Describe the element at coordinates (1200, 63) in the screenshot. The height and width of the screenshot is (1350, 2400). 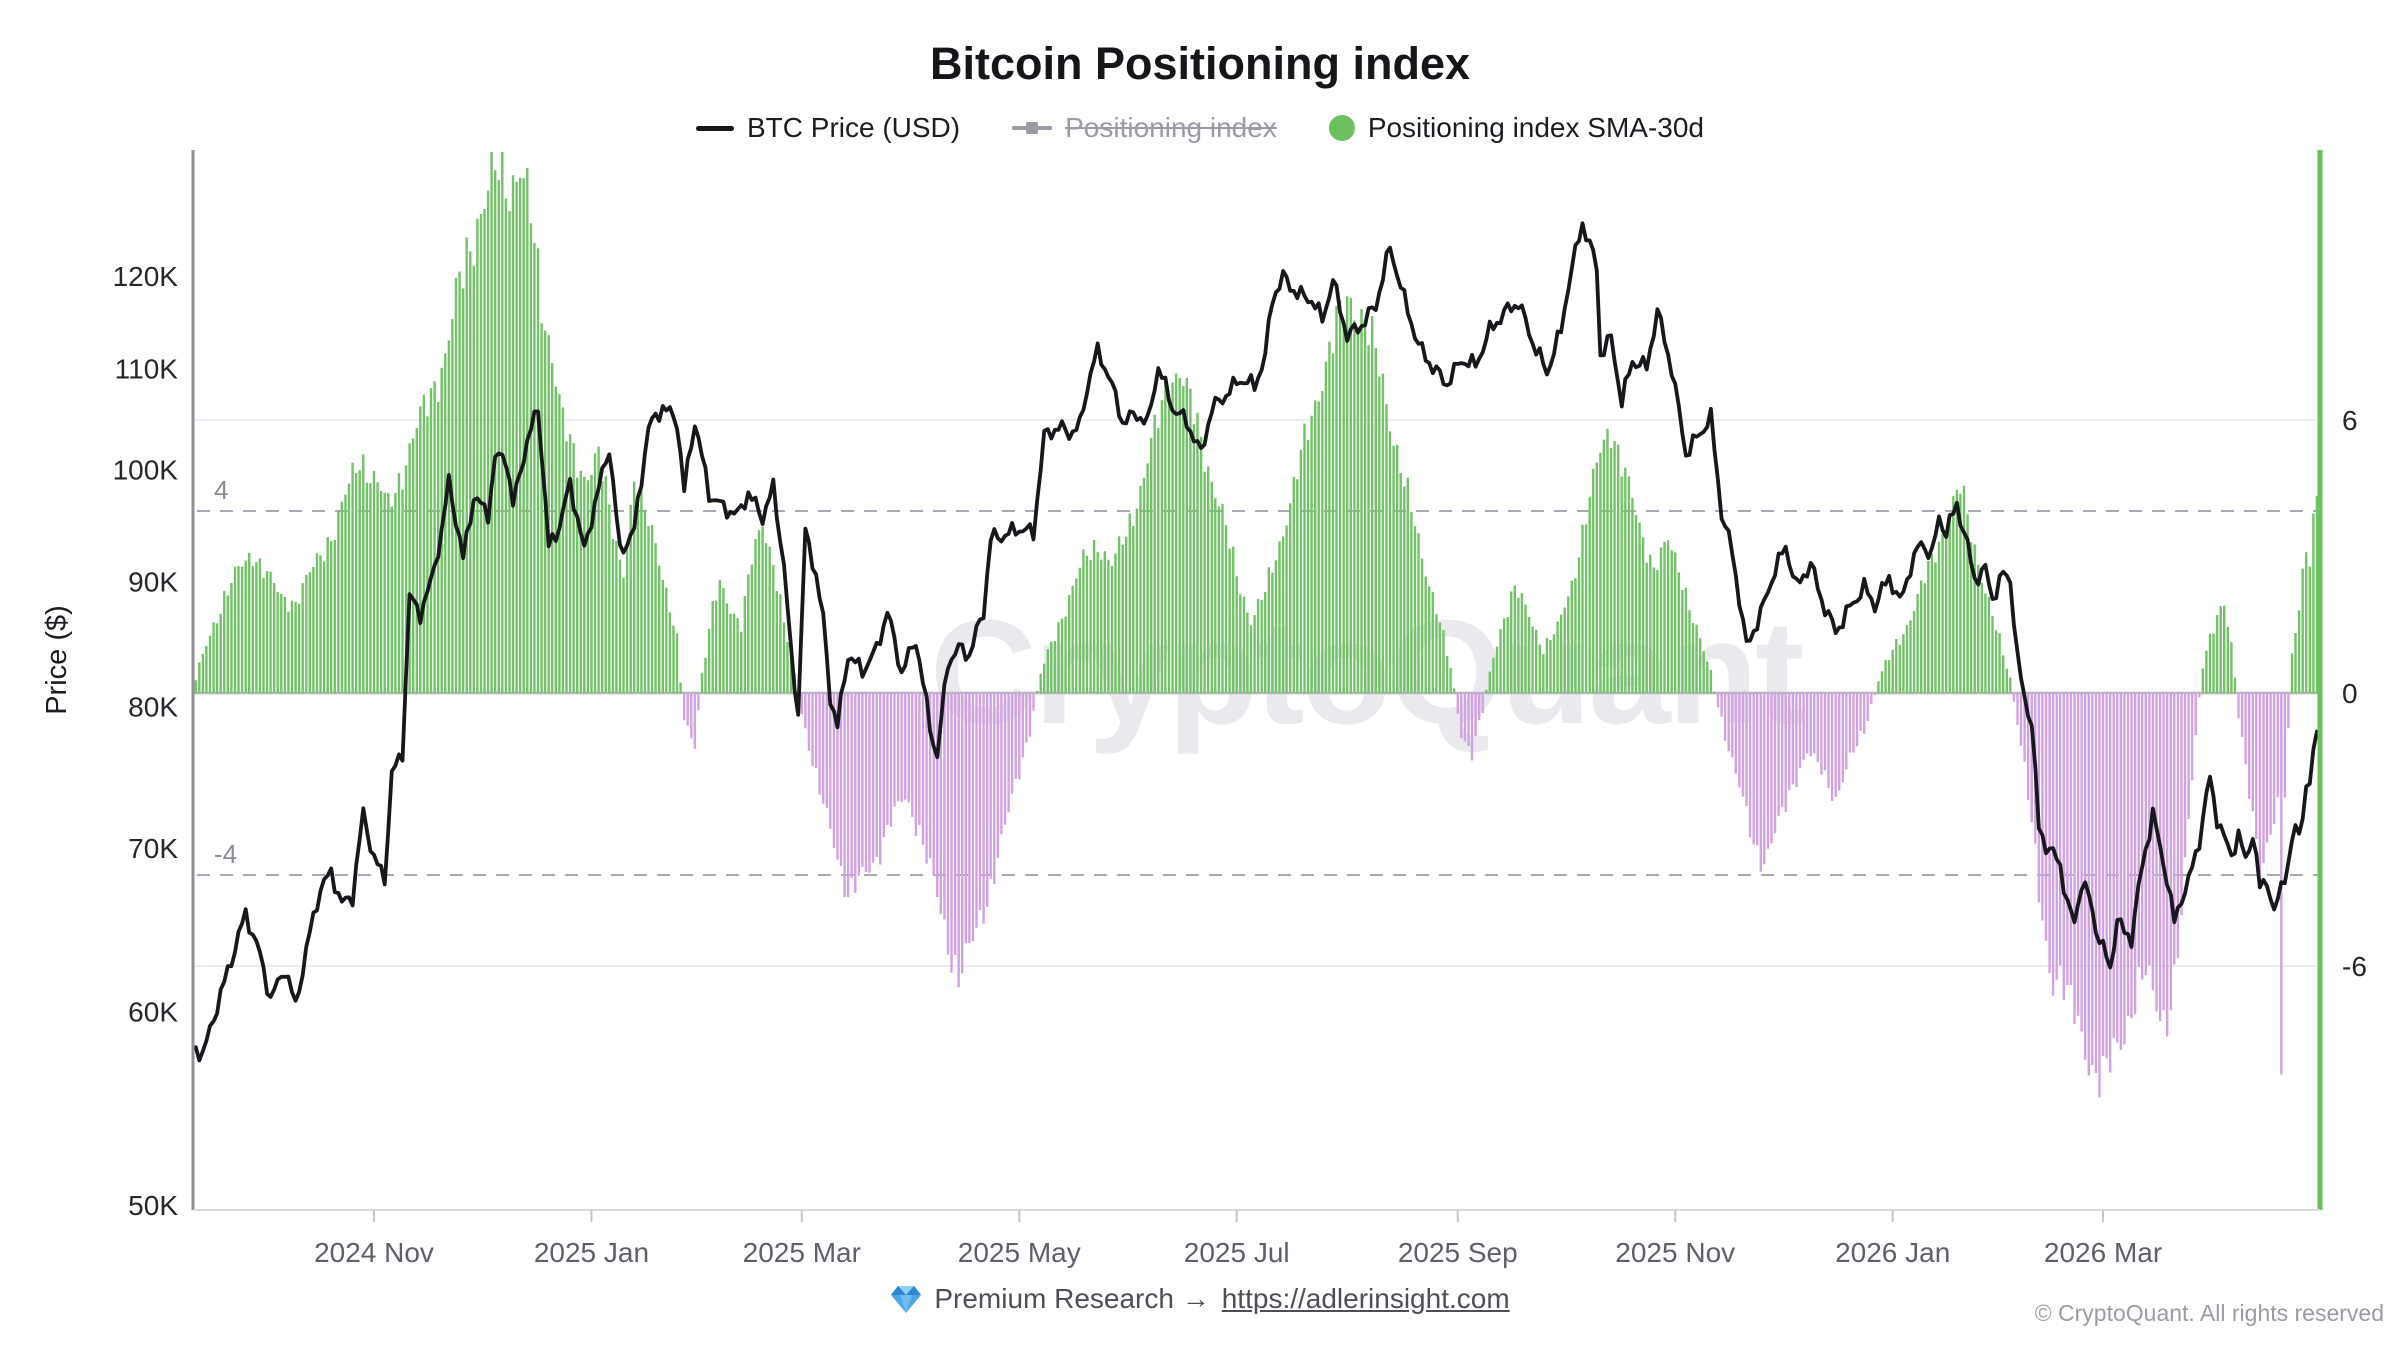
I see `page-title: Bitcoin Positioning index` at that location.